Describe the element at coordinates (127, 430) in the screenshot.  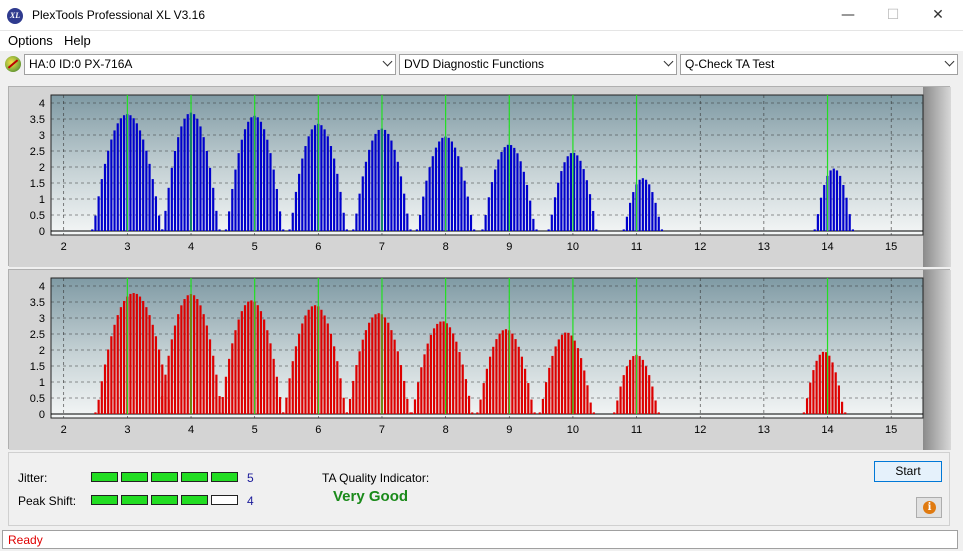
I see `x-tick-label: 3` at that location.